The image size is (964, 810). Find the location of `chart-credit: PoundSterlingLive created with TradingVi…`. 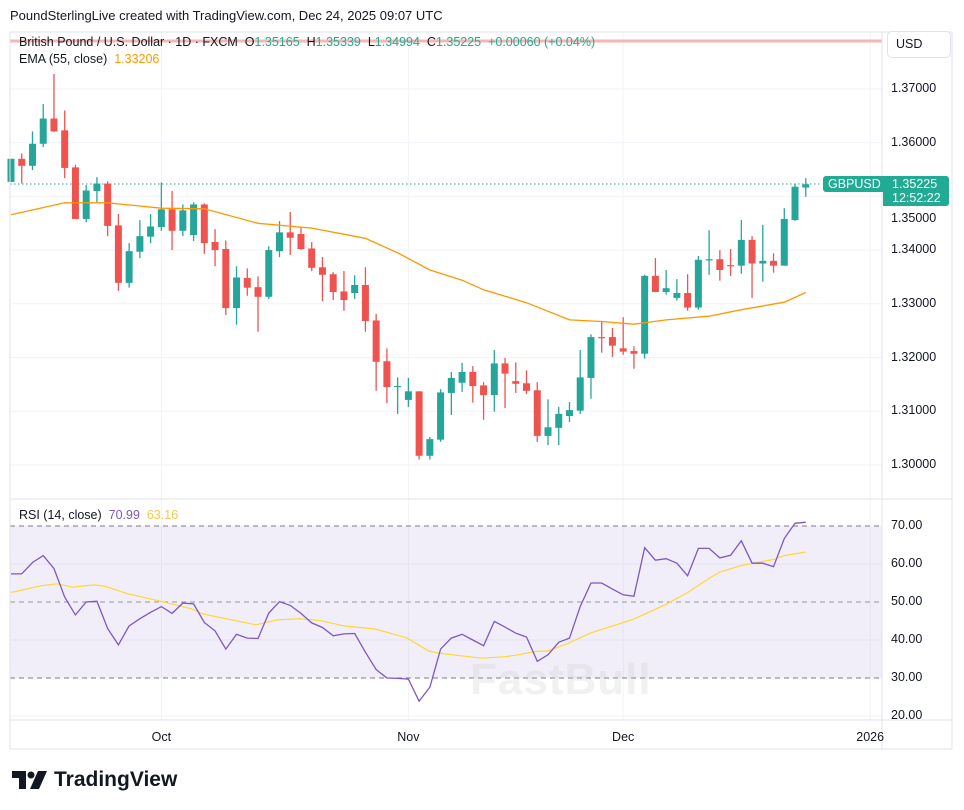

chart-credit: PoundSterlingLive created with TradingVi… is located at coordinates (226, 15).